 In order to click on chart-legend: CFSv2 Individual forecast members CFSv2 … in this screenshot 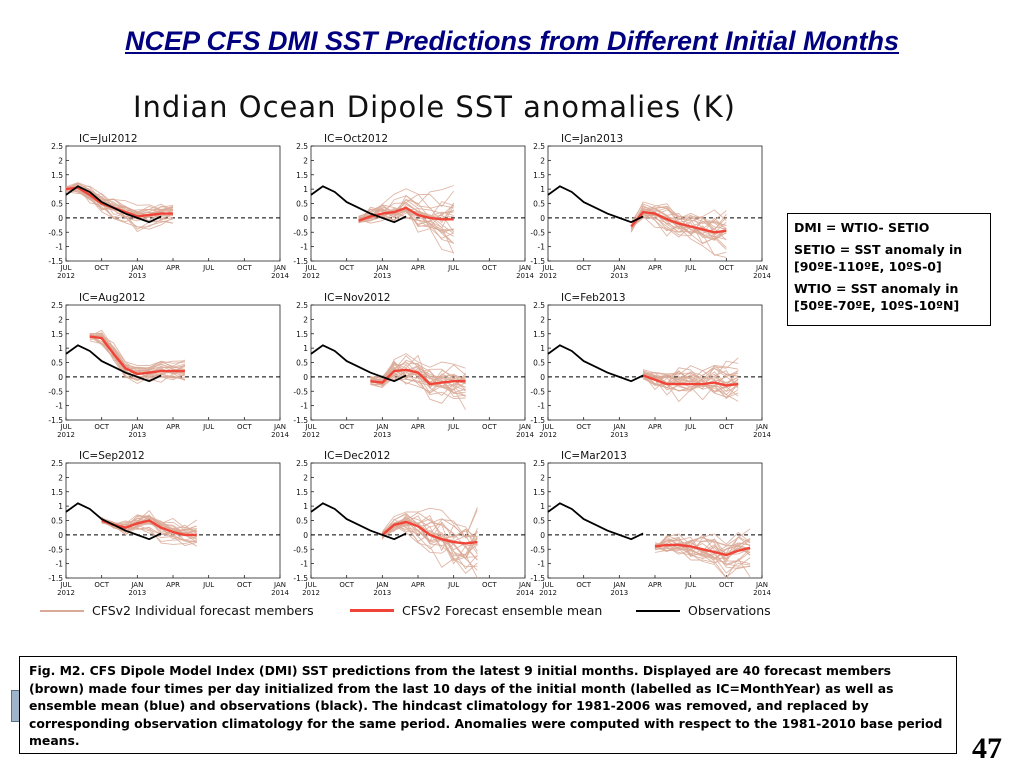, I will do `click(410, 614)`.